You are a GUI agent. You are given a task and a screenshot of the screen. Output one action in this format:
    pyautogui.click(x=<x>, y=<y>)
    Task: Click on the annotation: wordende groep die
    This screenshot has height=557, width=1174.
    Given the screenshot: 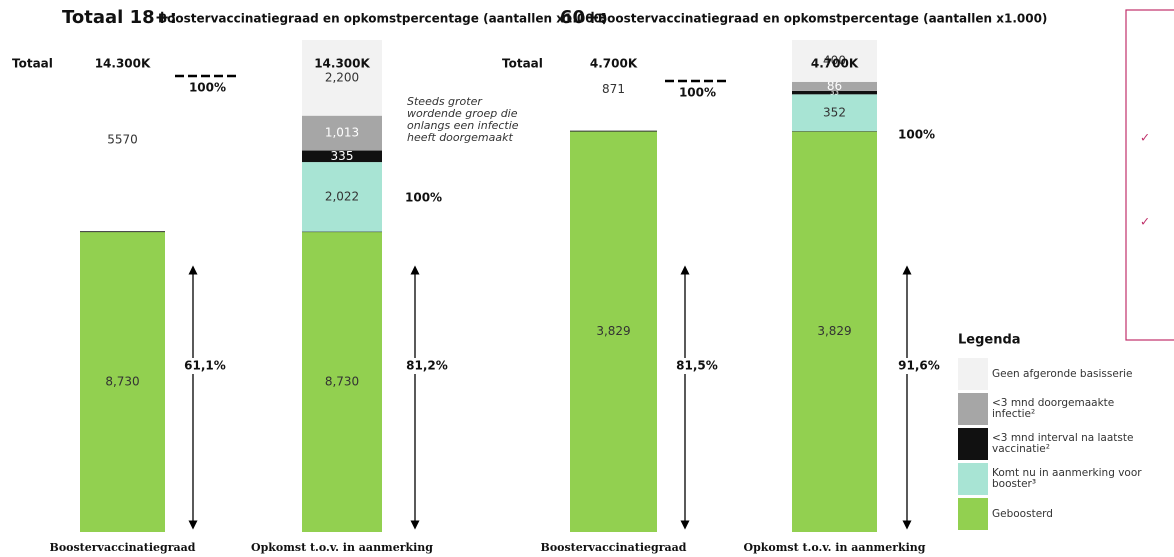 What is the action you would take?
    pyautogui.click(x=462, y=113)
    